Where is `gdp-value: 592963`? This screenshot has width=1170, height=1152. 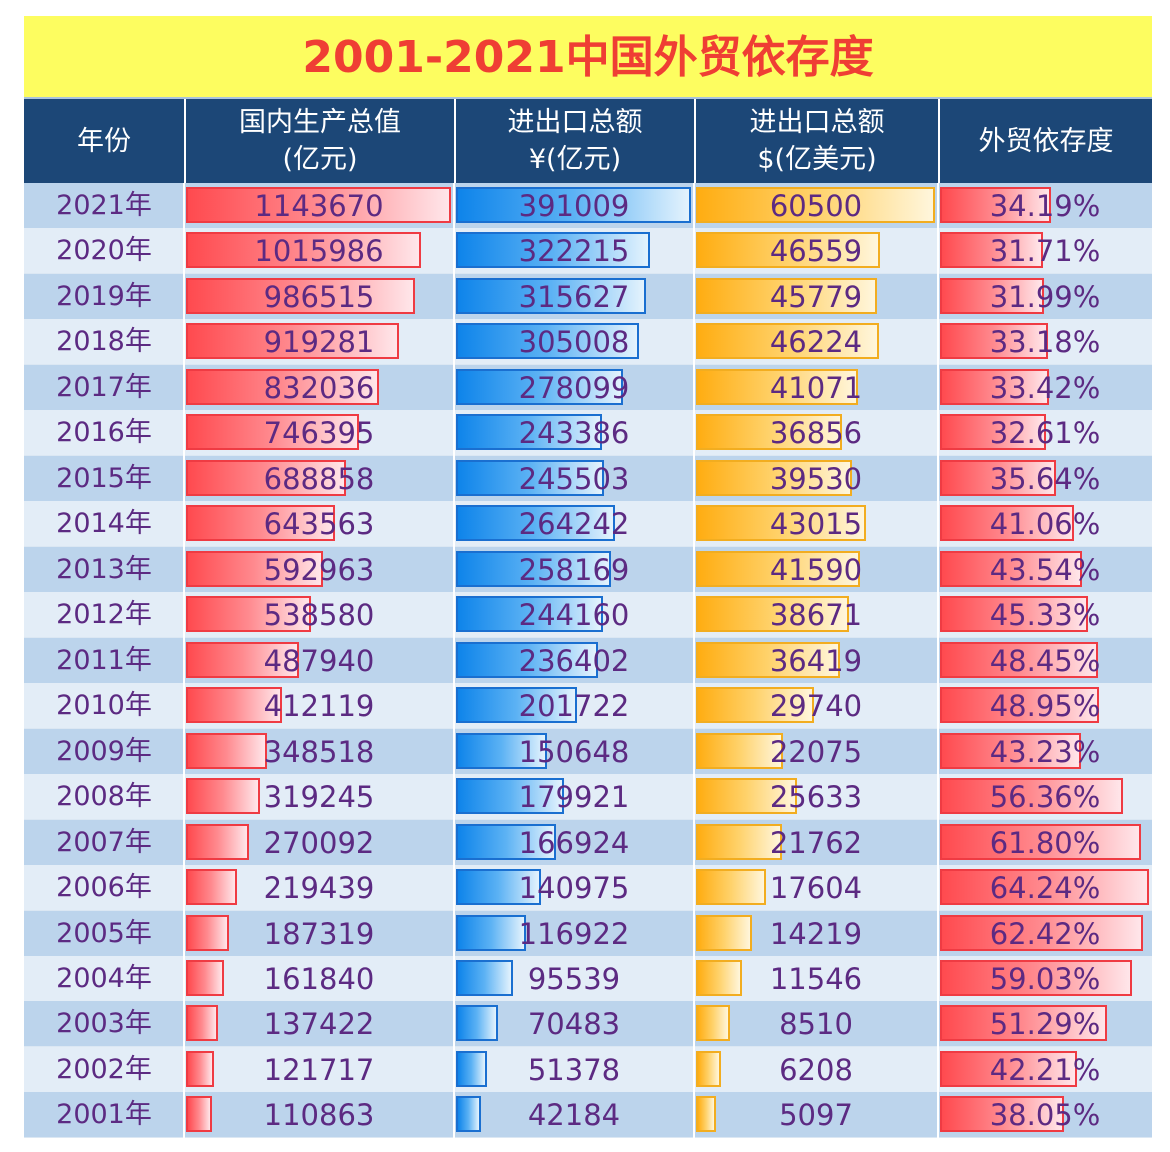 gdp-value: 592963 is located at coordinates (319, 569).